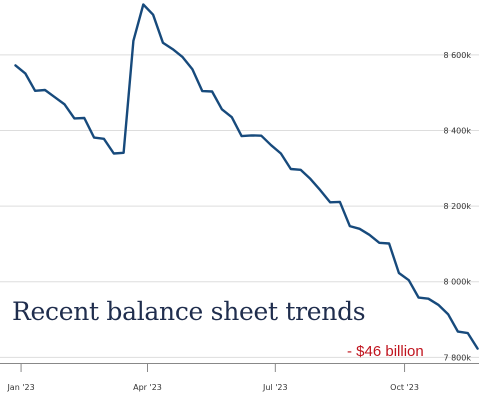 The height and width of the screenshot is (404, 479). What do you see at coordinates (20, 387) in the screenshot?
I see `x-tick-label: Jan '23` at bounding box center [20, 387].